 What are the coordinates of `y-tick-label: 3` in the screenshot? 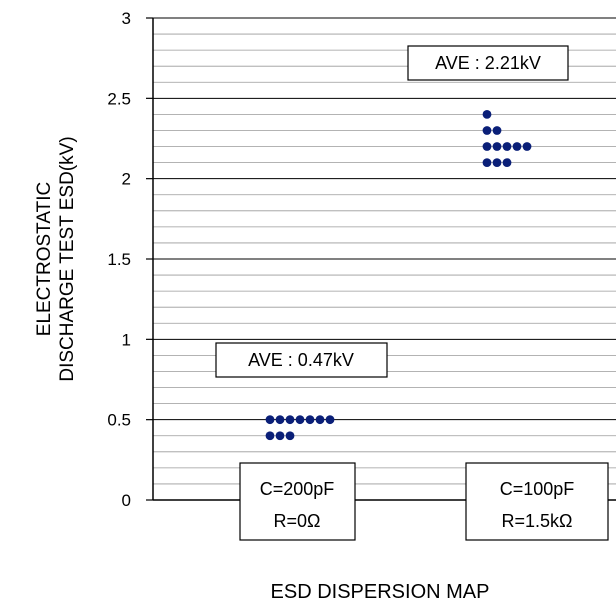 It's located at (126, 18).